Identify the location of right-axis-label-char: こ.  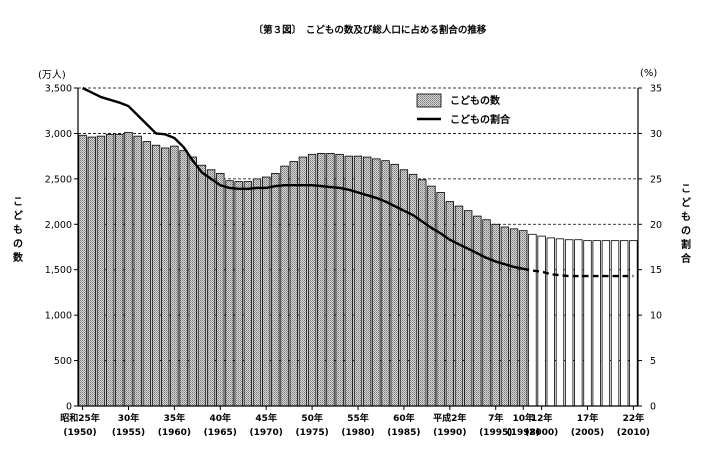
(686, 189).